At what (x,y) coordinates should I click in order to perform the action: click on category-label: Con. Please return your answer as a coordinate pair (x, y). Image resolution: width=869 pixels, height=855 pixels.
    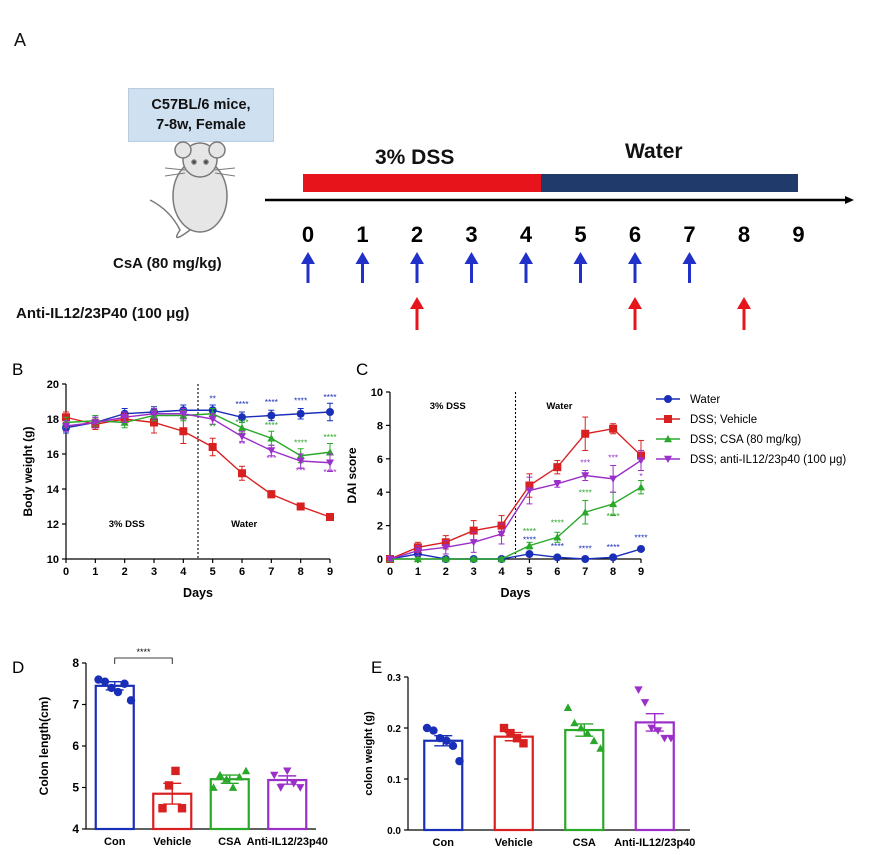
    Looking at the image, I should click on (115, 842).